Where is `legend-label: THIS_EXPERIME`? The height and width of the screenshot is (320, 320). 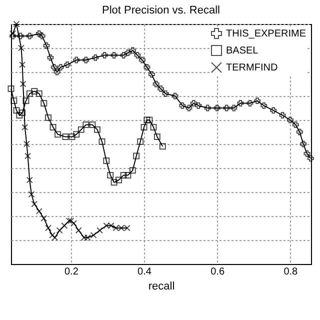 legend-label: THIS_EXPERIME is located at coordinates (266, 34).